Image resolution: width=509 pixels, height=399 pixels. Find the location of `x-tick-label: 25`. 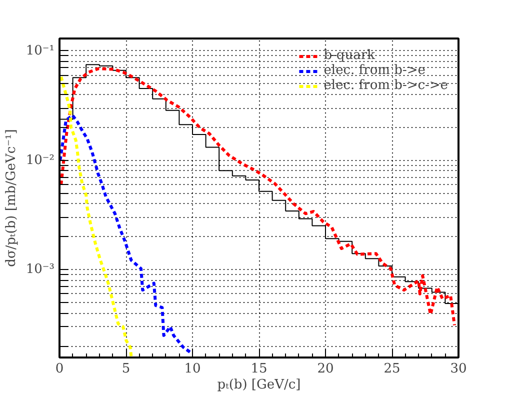

x-tick-label: 25 is located at coordinates (392, 369).